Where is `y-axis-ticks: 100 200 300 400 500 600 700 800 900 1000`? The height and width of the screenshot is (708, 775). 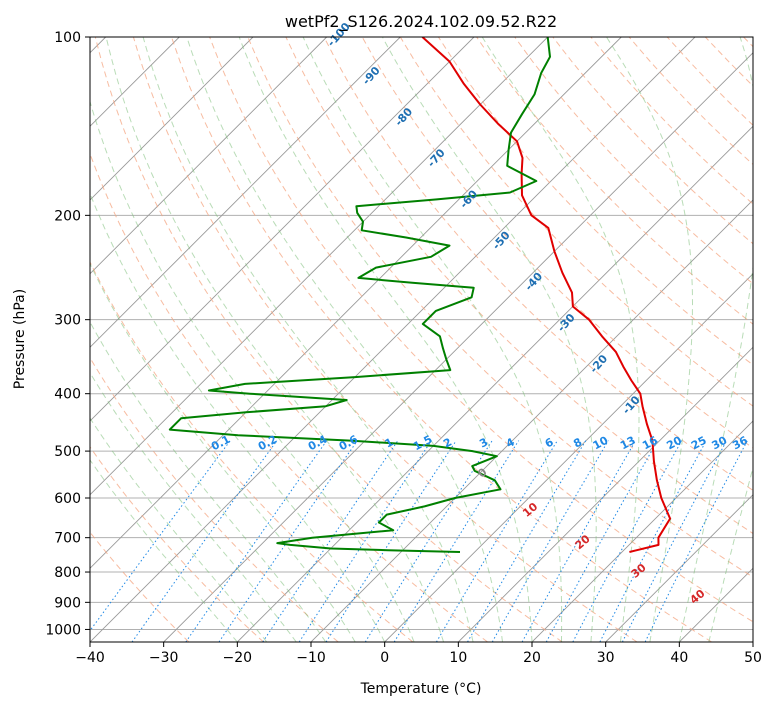
y-axis-ticks: 100 200 300 400 500 600 700 800 900 1000 is located at coordinates (67, 334).